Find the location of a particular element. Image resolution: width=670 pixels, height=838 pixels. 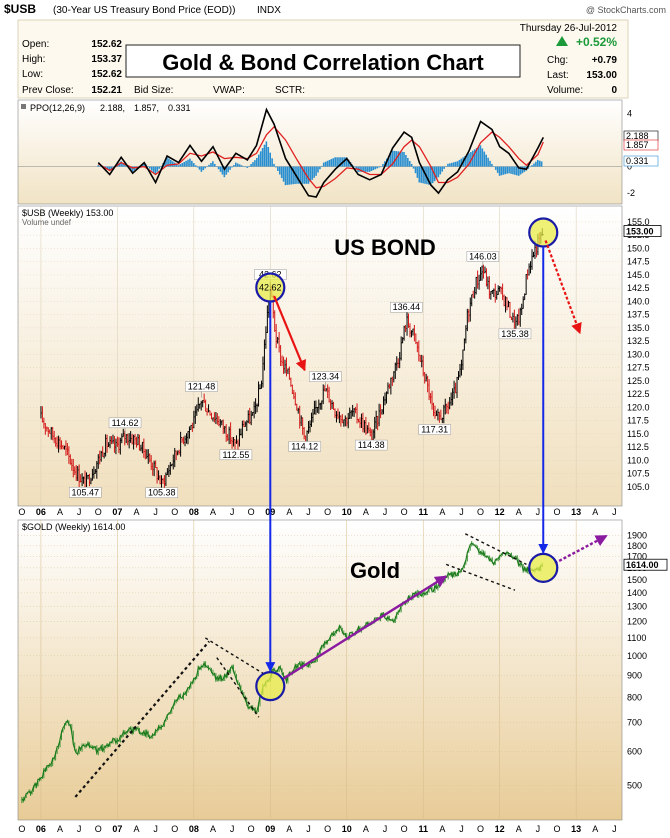

gold-tick-label: 600 is located at coordinates (634, 751).